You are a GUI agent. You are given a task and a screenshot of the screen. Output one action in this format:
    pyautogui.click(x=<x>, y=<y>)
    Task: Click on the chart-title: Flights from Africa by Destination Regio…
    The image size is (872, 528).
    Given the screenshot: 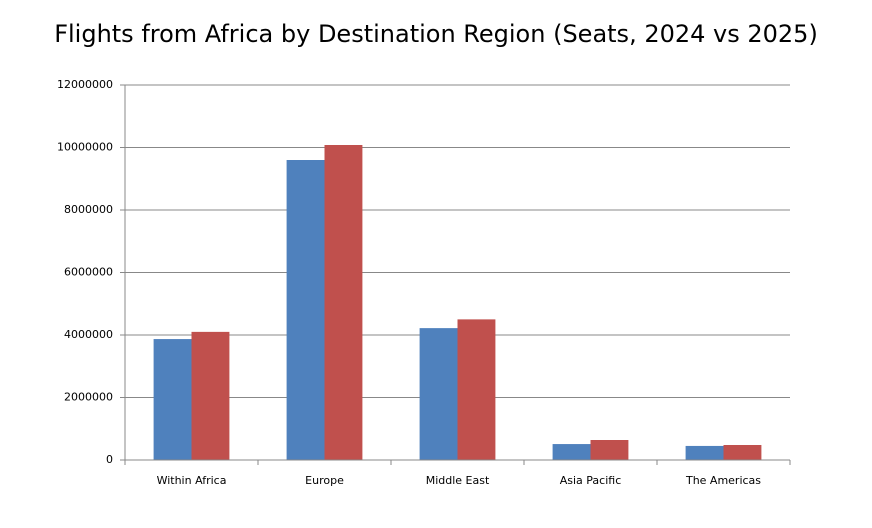 What is the action you would take?
    pyautogui.click(x=436, y=34)
    